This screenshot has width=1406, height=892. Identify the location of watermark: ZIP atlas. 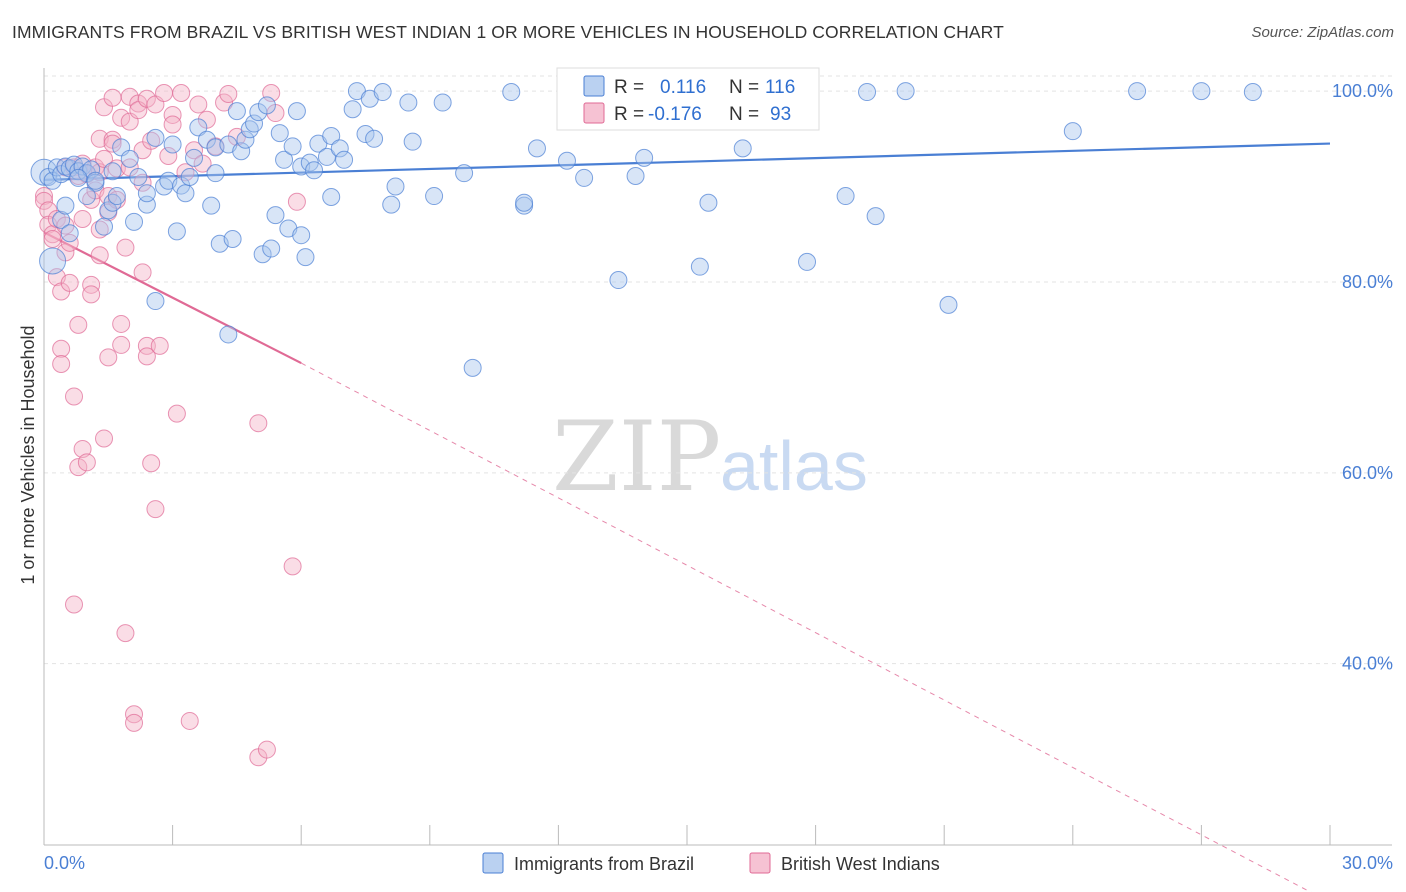
(710, 457).